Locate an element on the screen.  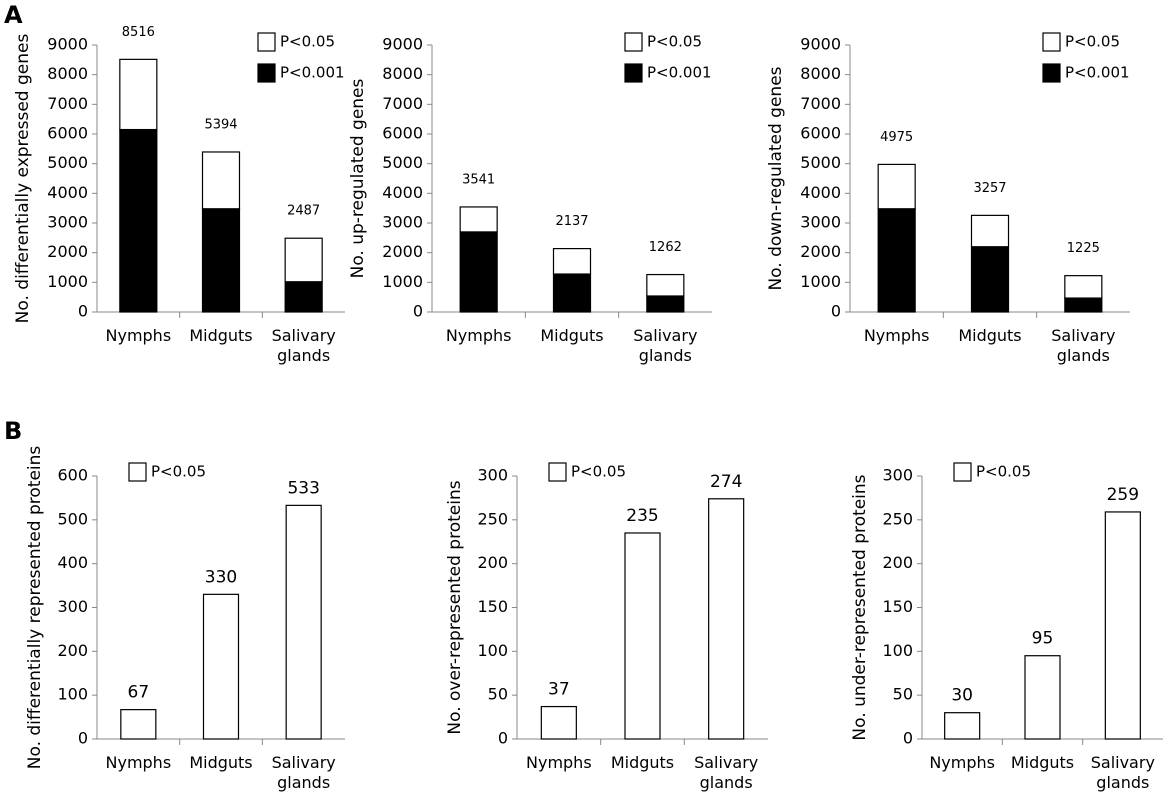
value-label: 533 is located at coordinates (303, 488).